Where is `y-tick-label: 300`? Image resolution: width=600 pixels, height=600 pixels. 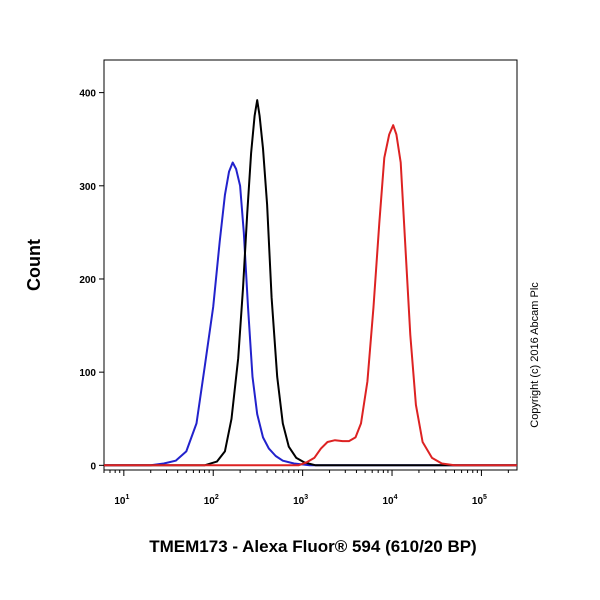
y-tick-label: 300 is located at coordinates (87, 187).